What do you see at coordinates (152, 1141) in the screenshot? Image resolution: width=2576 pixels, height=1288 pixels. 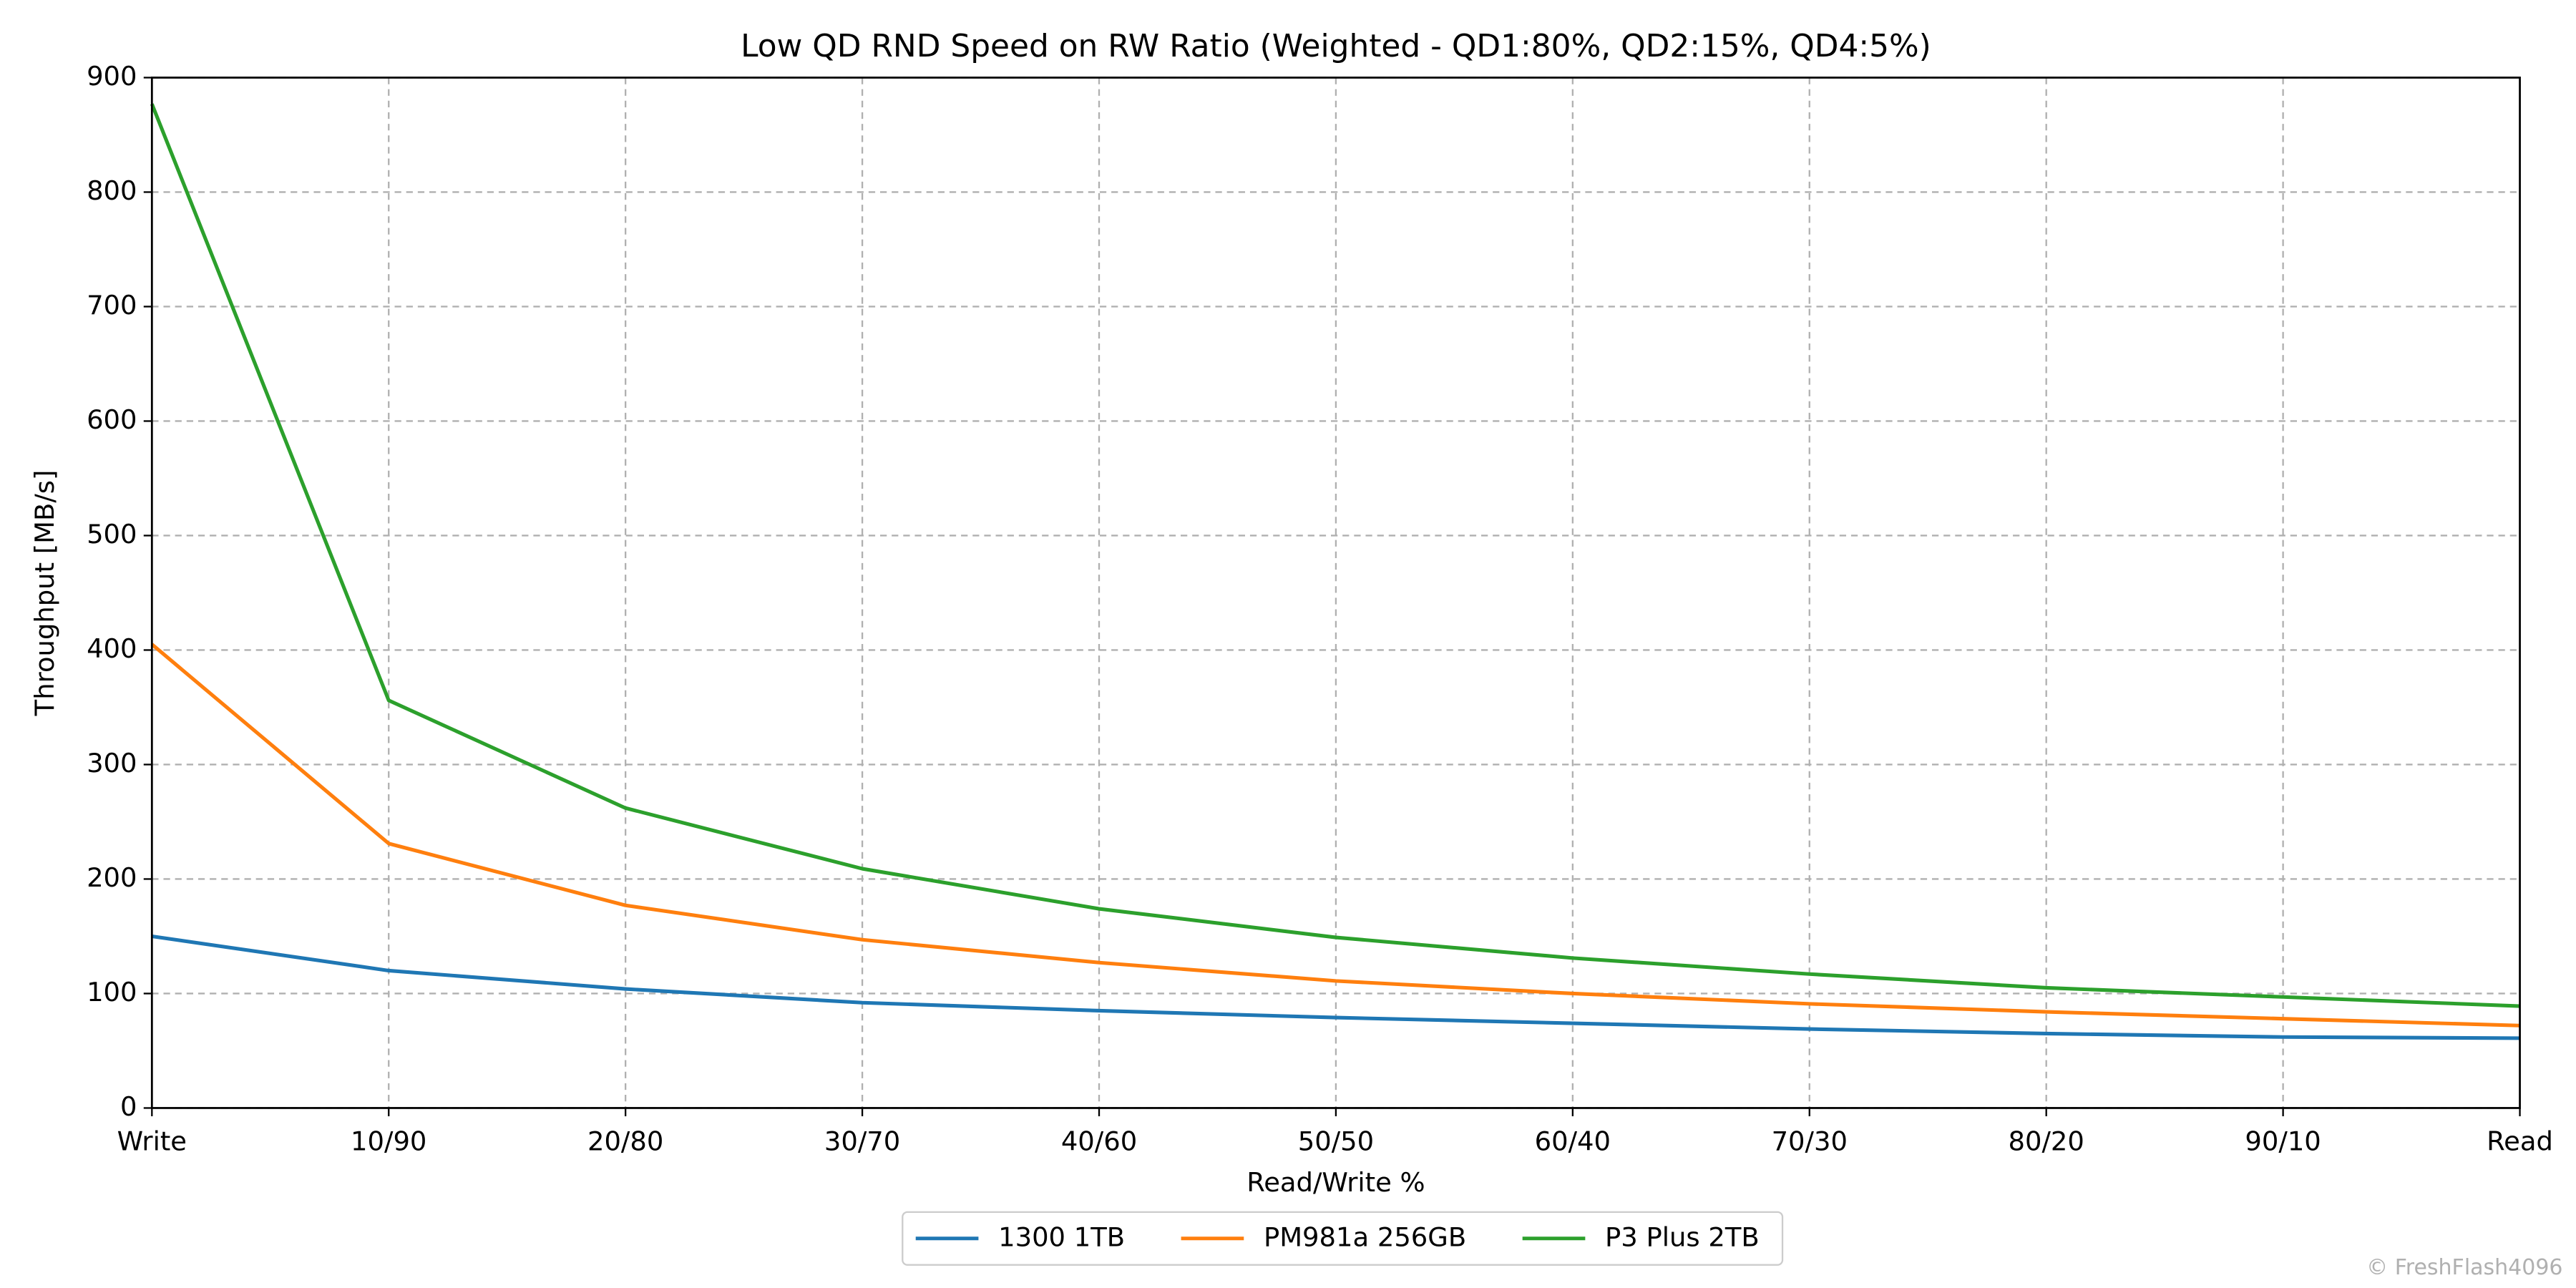 I see `x-tick-label: Write` at bounding box center [152, 1141].